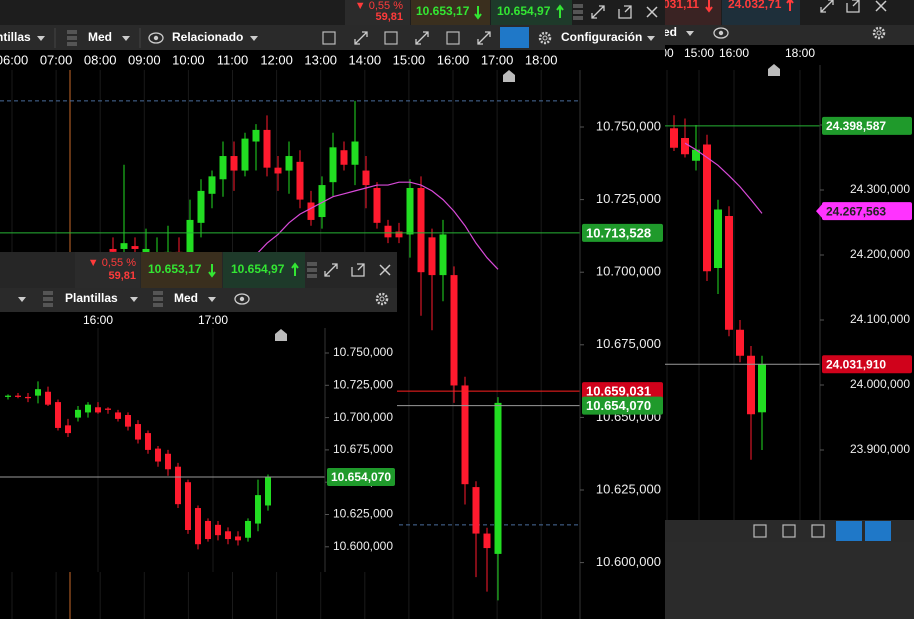 This screenshot has height=619, width=914. I want to click on time-label: 15:00, so click(699, 53).